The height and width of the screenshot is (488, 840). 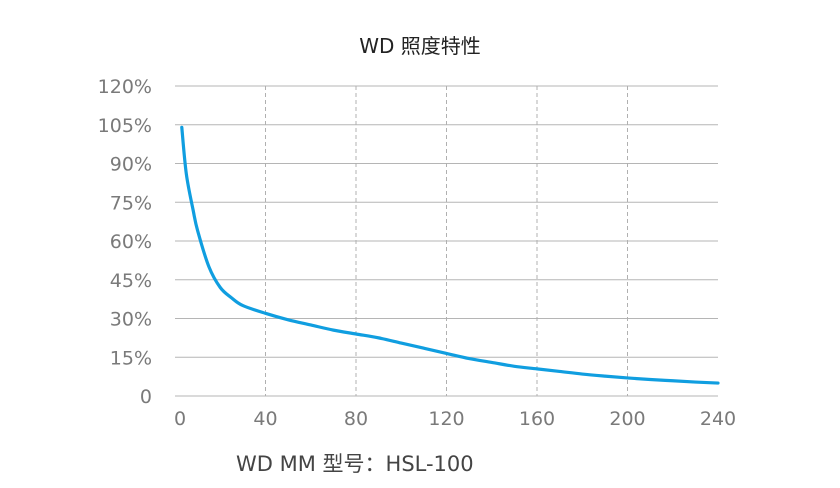 What do you see at coordinates (446, 419) in the screenshot?
I see `x-tick-label: 120` at bounding box center [446, 419].